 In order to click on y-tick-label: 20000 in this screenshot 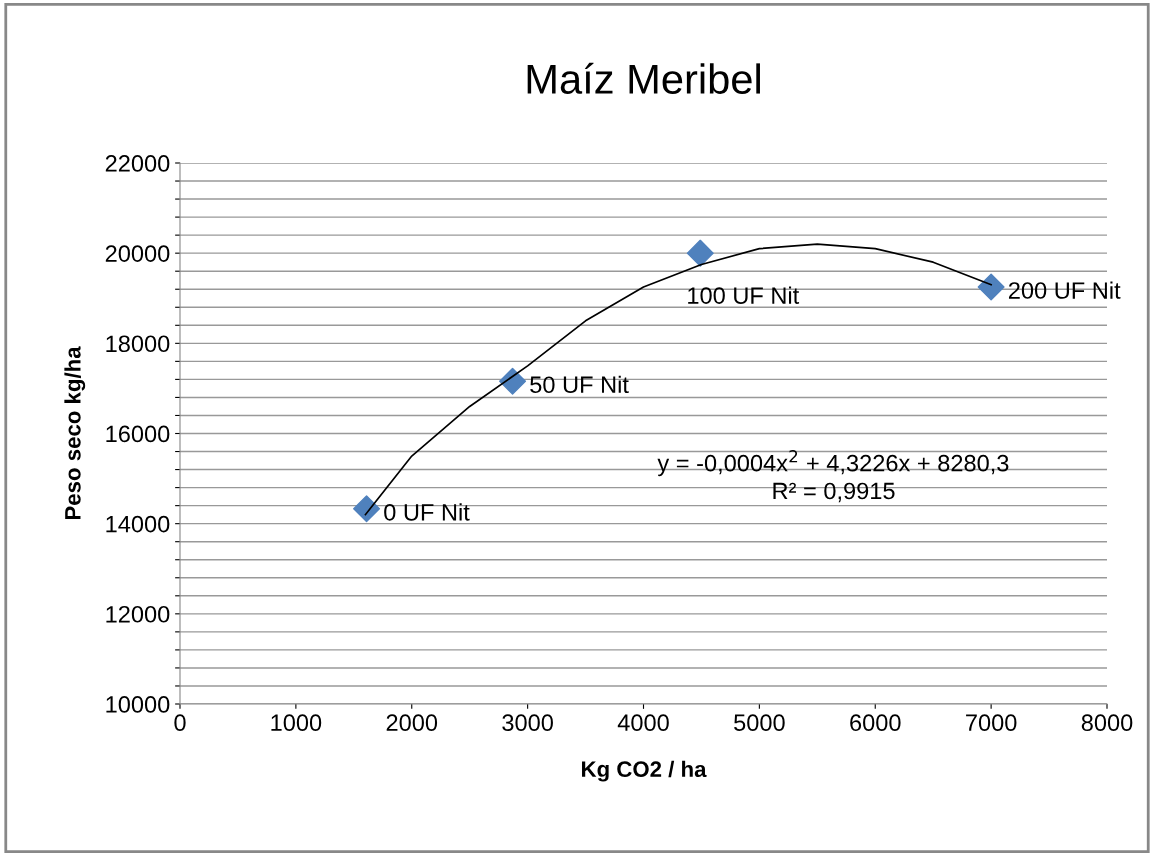, I will do `click(137, 253)`.